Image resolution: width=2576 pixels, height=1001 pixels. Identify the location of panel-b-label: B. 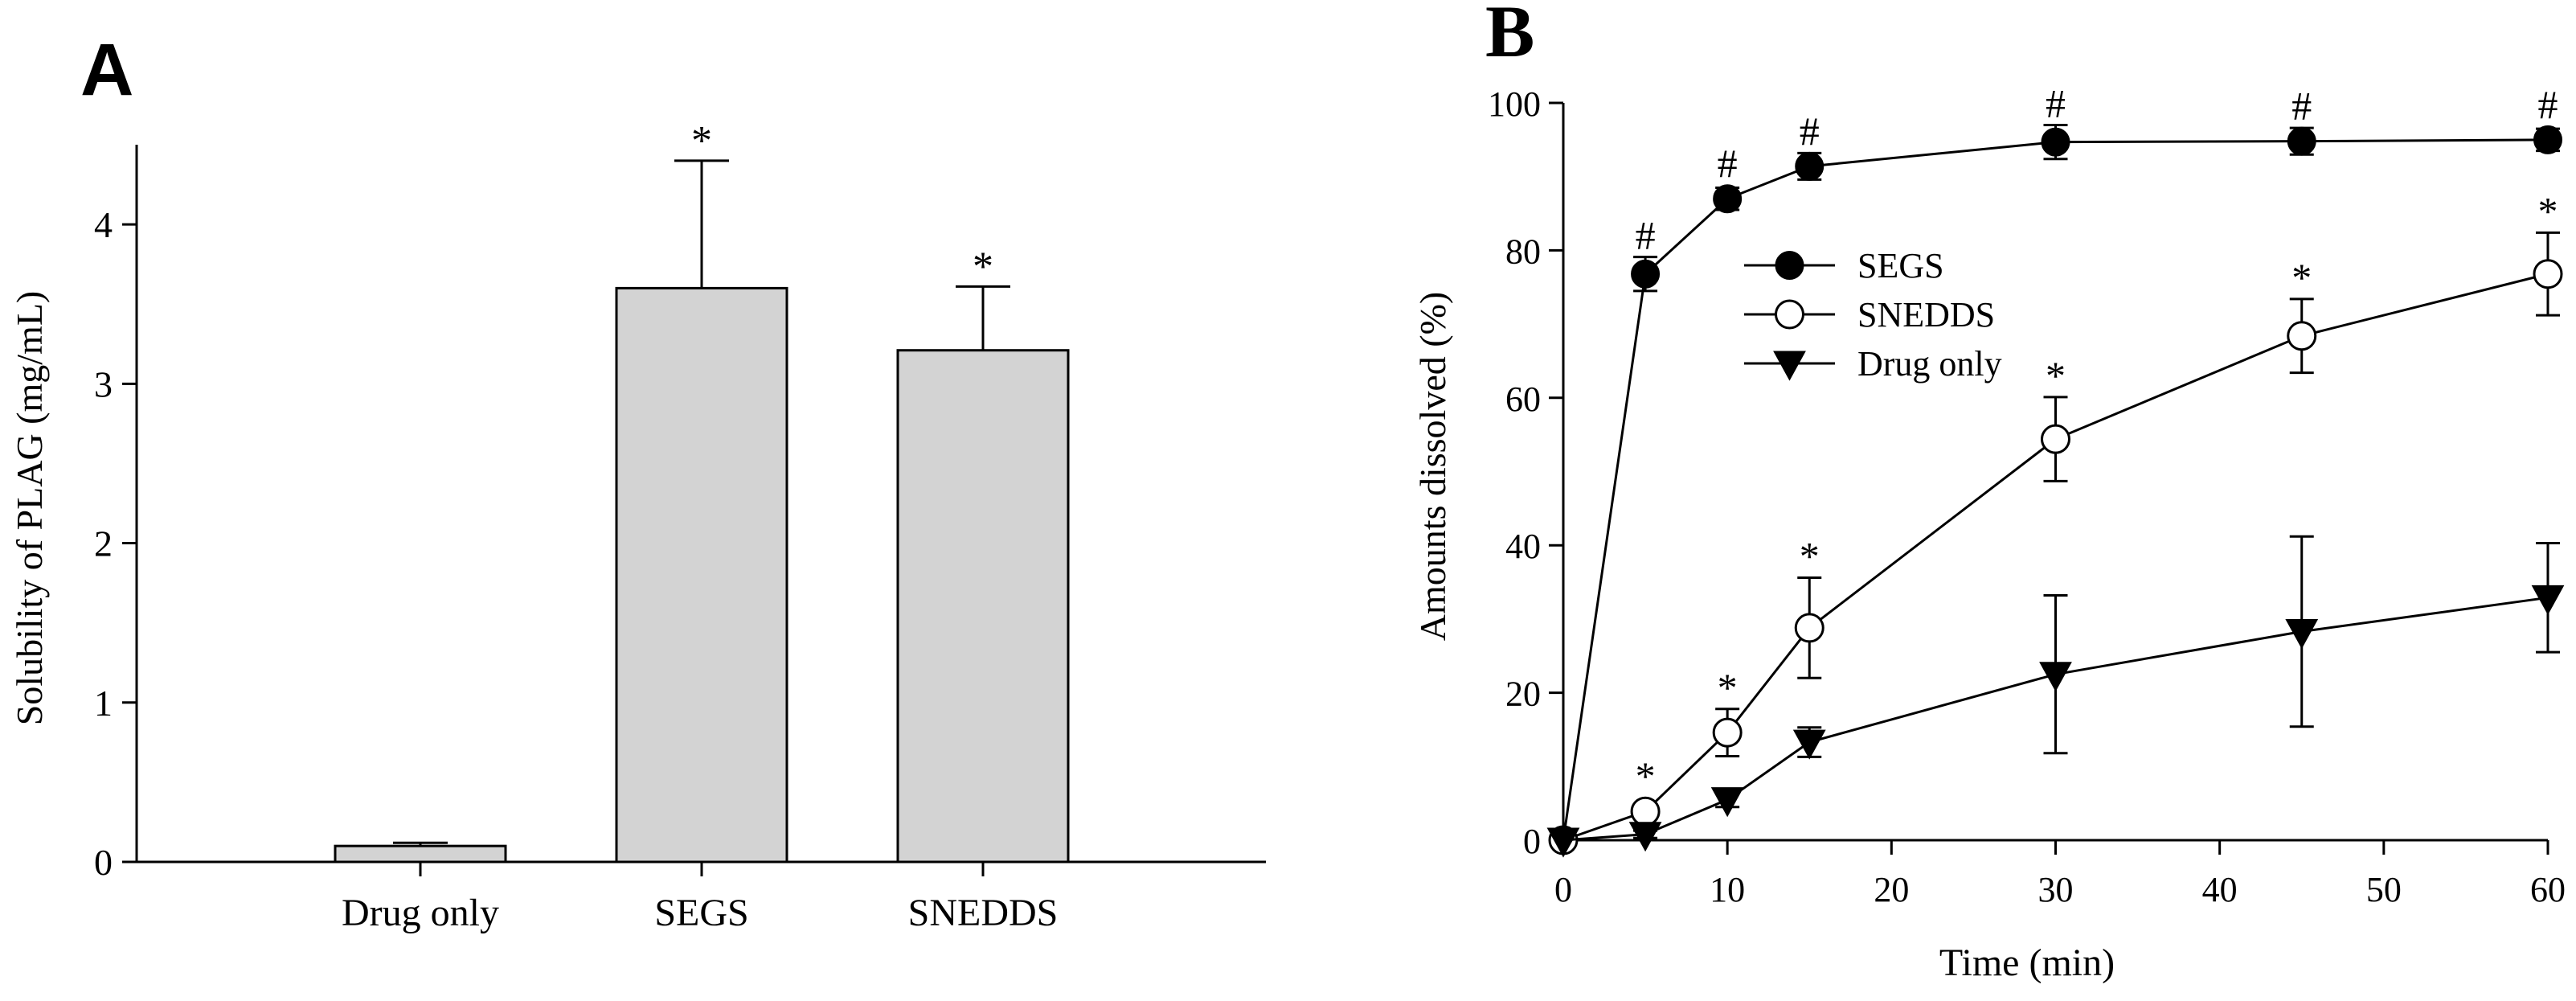
(1509, 36).